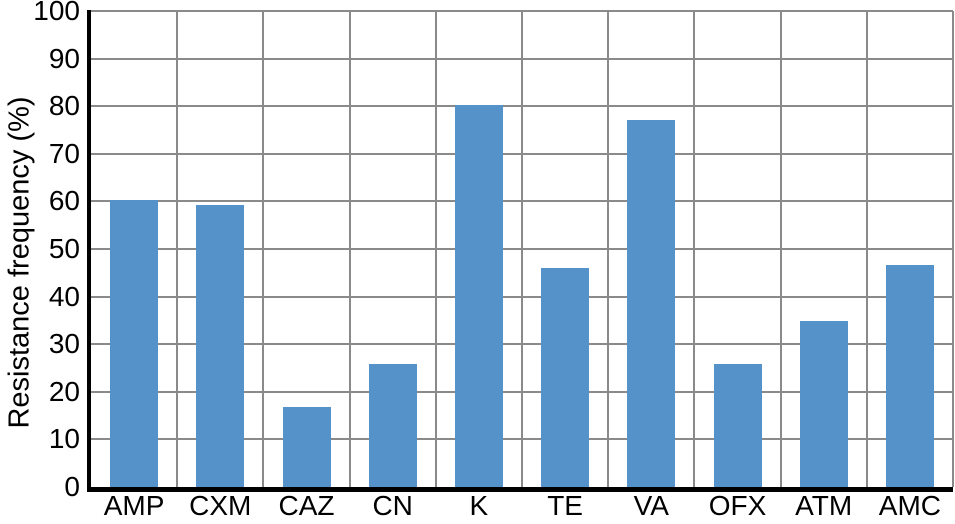  What do you see at coordinates (220, 346) in the screenshot?
I see `bar-cxm` at bounding box center [220, 346].